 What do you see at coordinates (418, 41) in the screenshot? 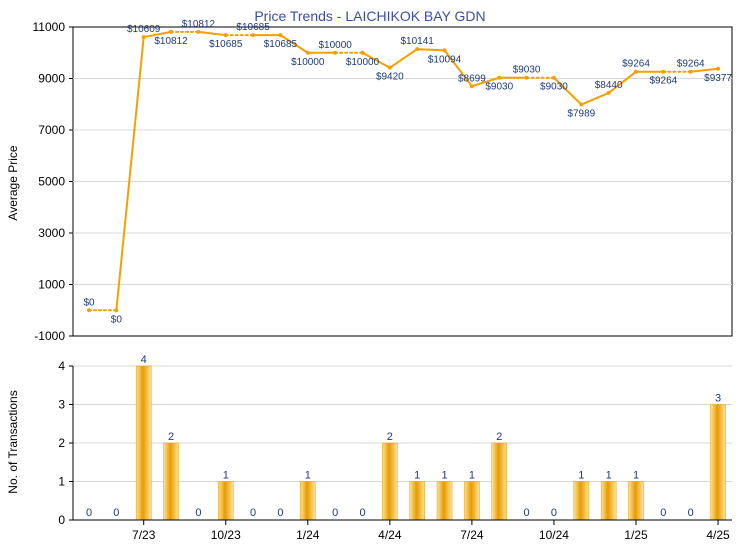
I see `price-data-label: $10141` at bounding box center [418, 41].